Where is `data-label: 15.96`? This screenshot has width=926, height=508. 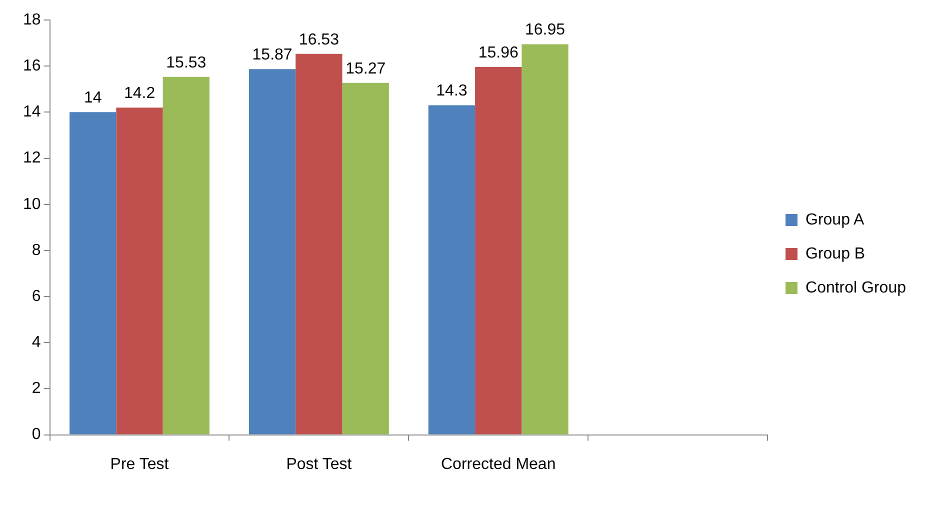
data-label: 15.96 is located at coordinates (498, 53).